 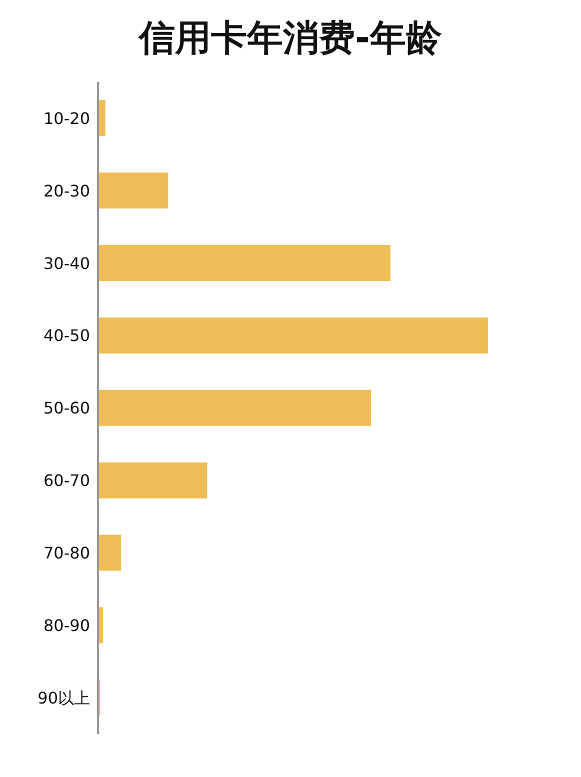 What do you see at coordinates (67, 626) in the screenshot?
I see `y-tick-label: 80-90` at bounding box center [67, 626].